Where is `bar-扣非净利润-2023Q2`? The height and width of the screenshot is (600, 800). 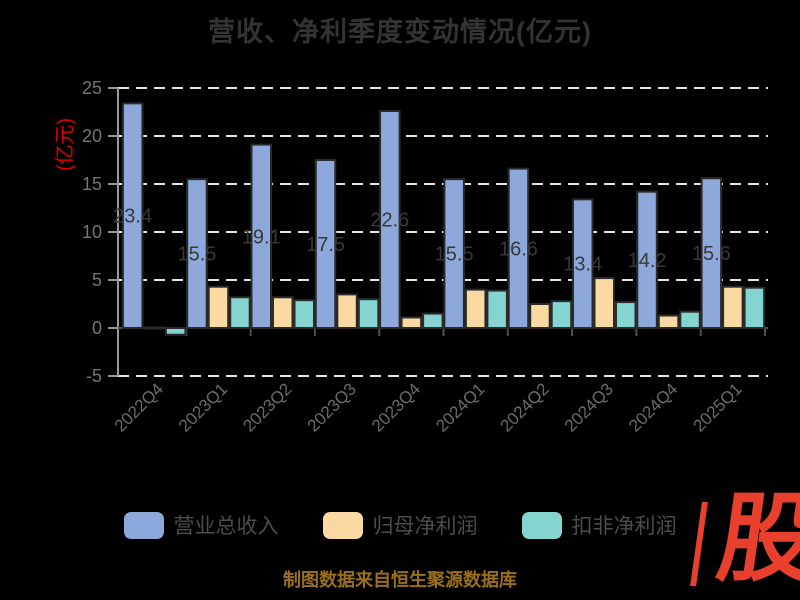 bar-扣非净利润-2023Q2 is located at coordinates (304, 314).